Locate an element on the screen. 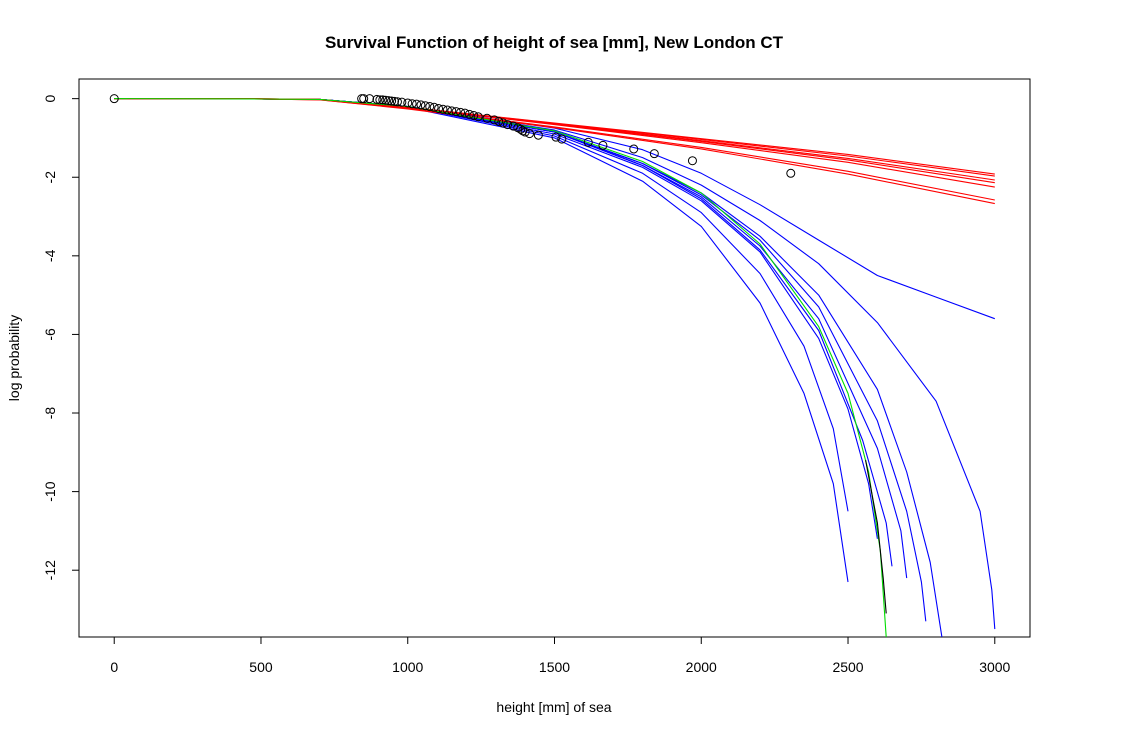 Image resolution: width=1143 pixels, height=736 pixels. observed-points is located at coordinates (452, 136).